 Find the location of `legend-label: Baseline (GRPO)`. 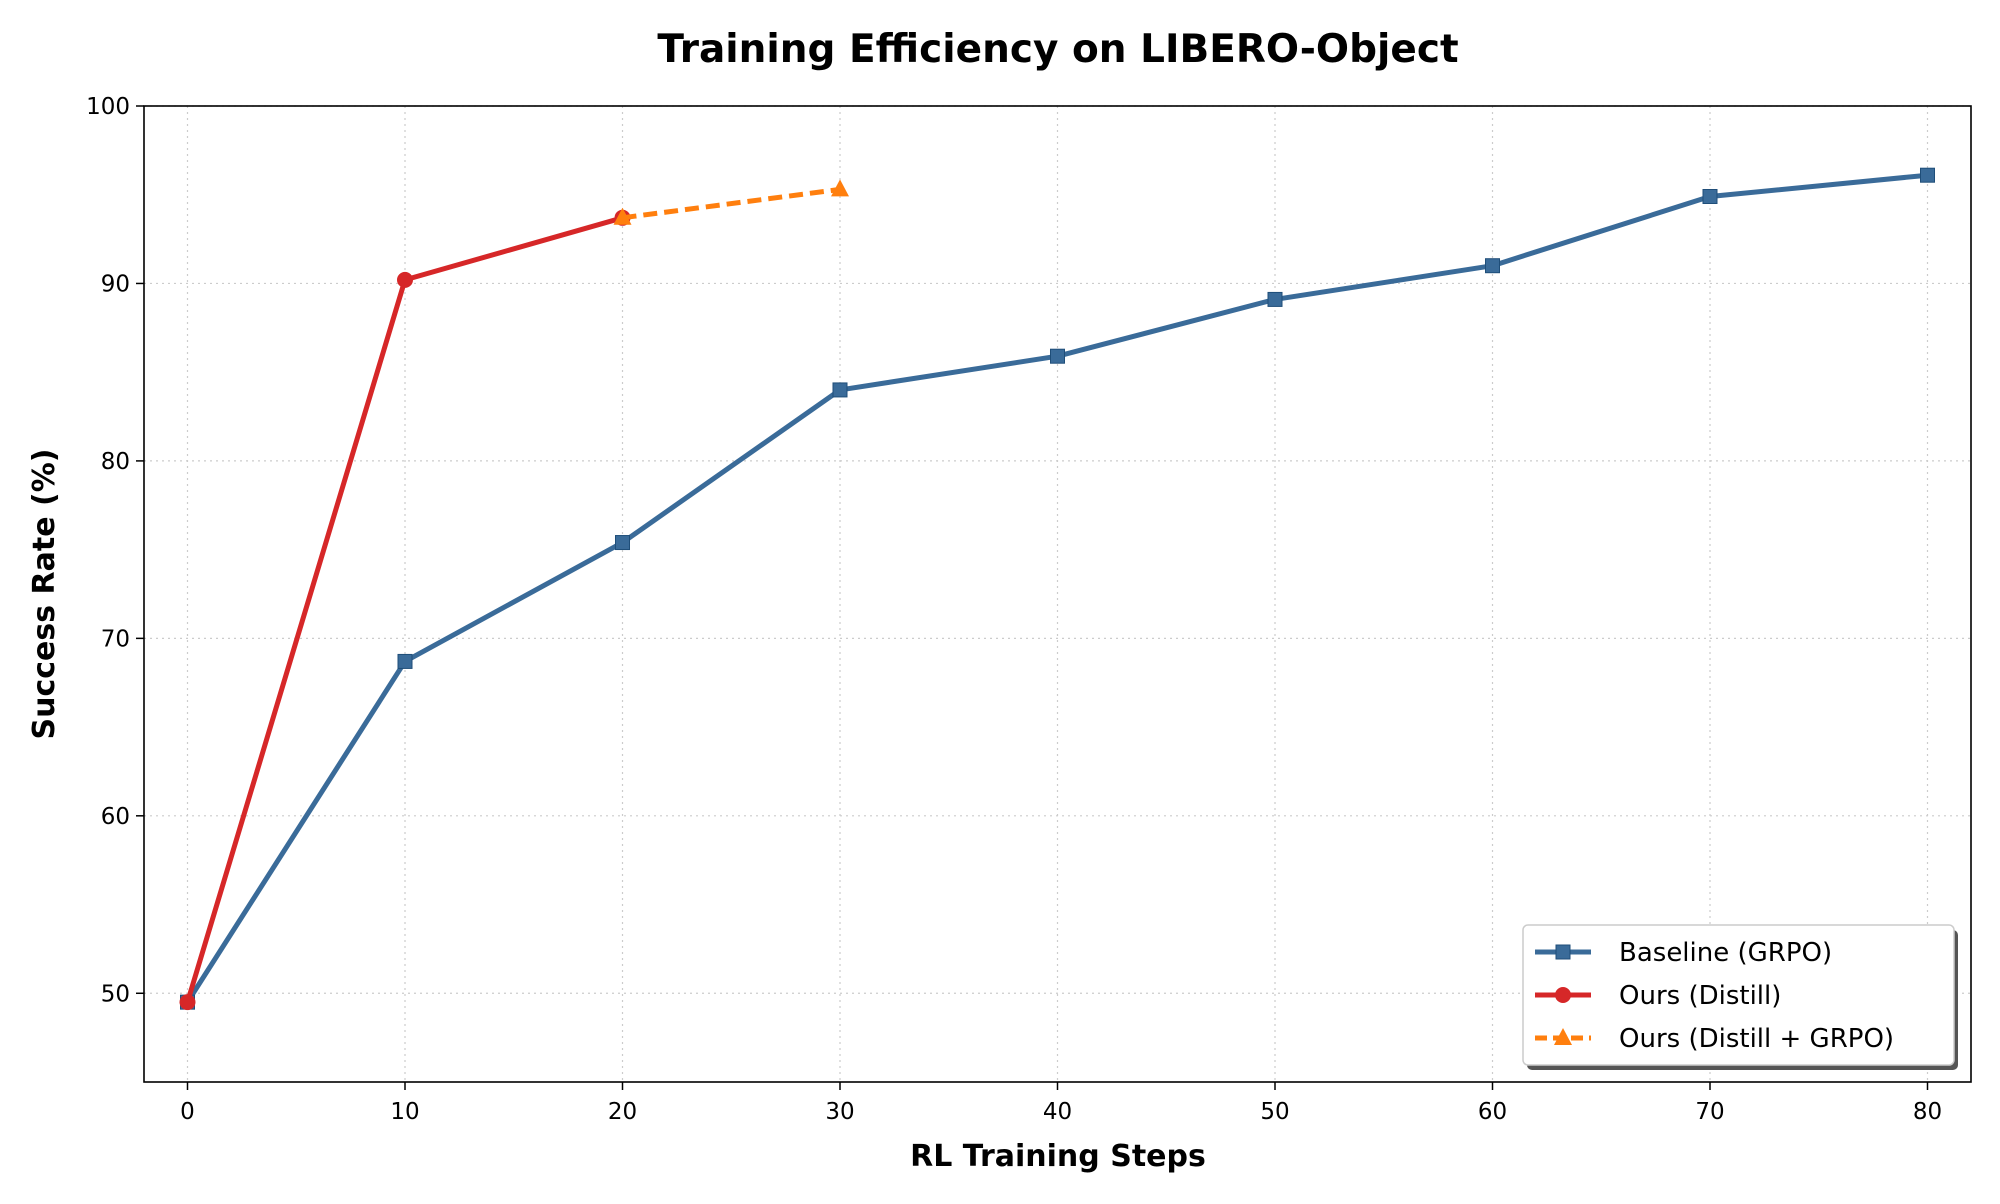

legend-label: Baseline (GRPO) is located at coordinates (1725, 953).